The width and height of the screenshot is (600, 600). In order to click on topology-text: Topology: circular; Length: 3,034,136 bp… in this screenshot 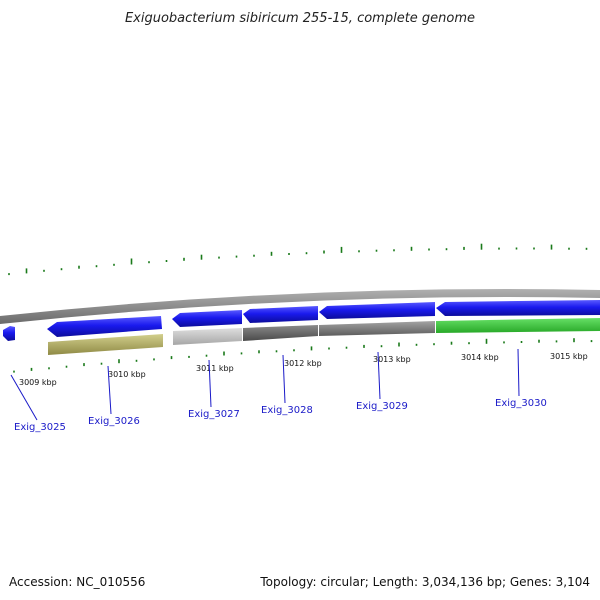, I will do `click(424, 582)`.